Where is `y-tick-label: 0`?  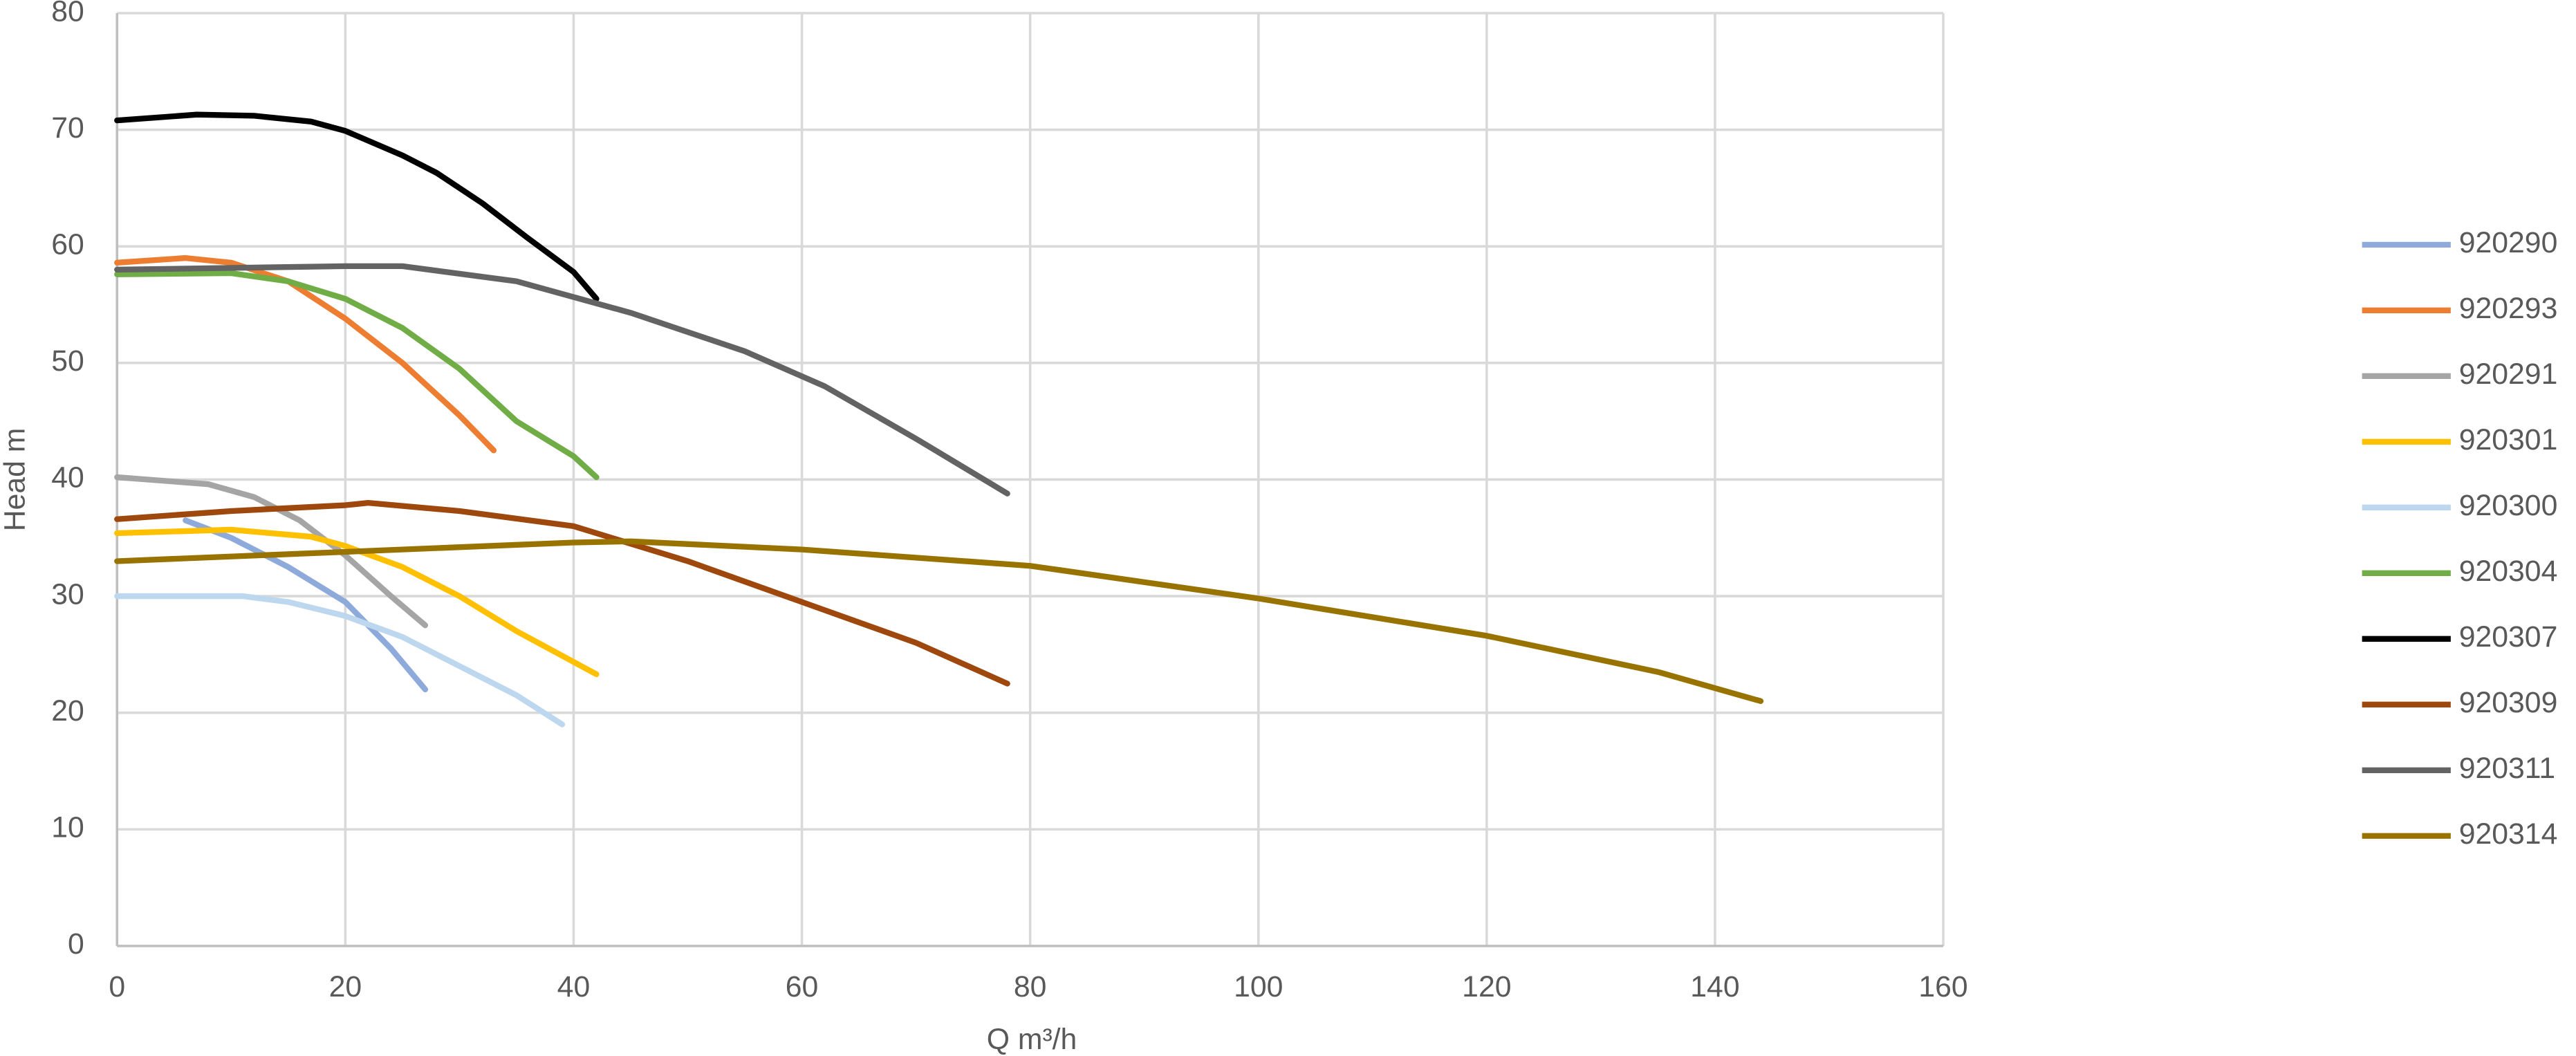
y-tick-label: 0 is located at coordinates (76, 944).